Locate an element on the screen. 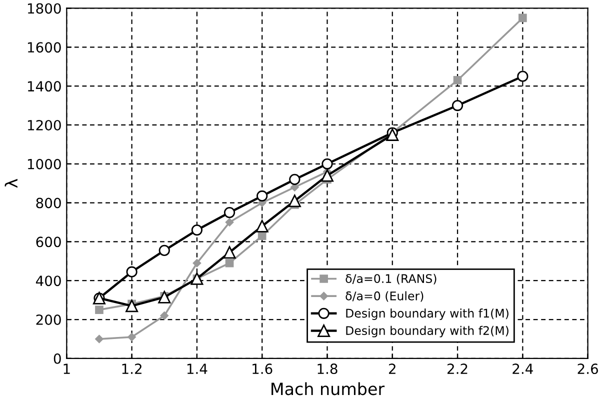  y-tick-label: 200 is located at coordinates (48, 320).